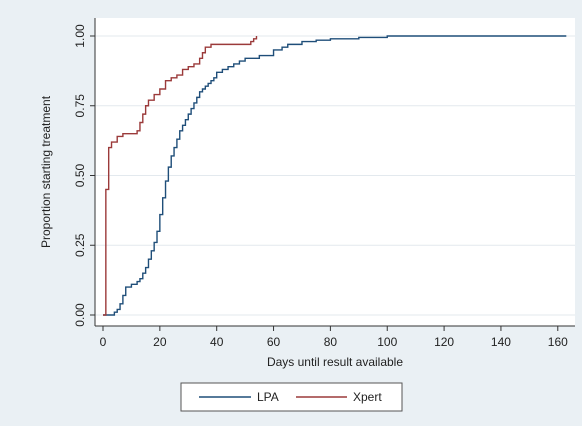  I want to click on x-tick-label-5: 100, so click(387, 342).